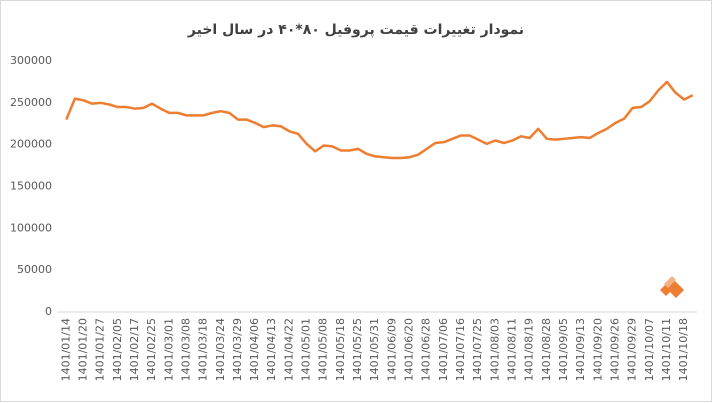  I want to click on x-tick-label: 1401/06/09, so click(391, 349).